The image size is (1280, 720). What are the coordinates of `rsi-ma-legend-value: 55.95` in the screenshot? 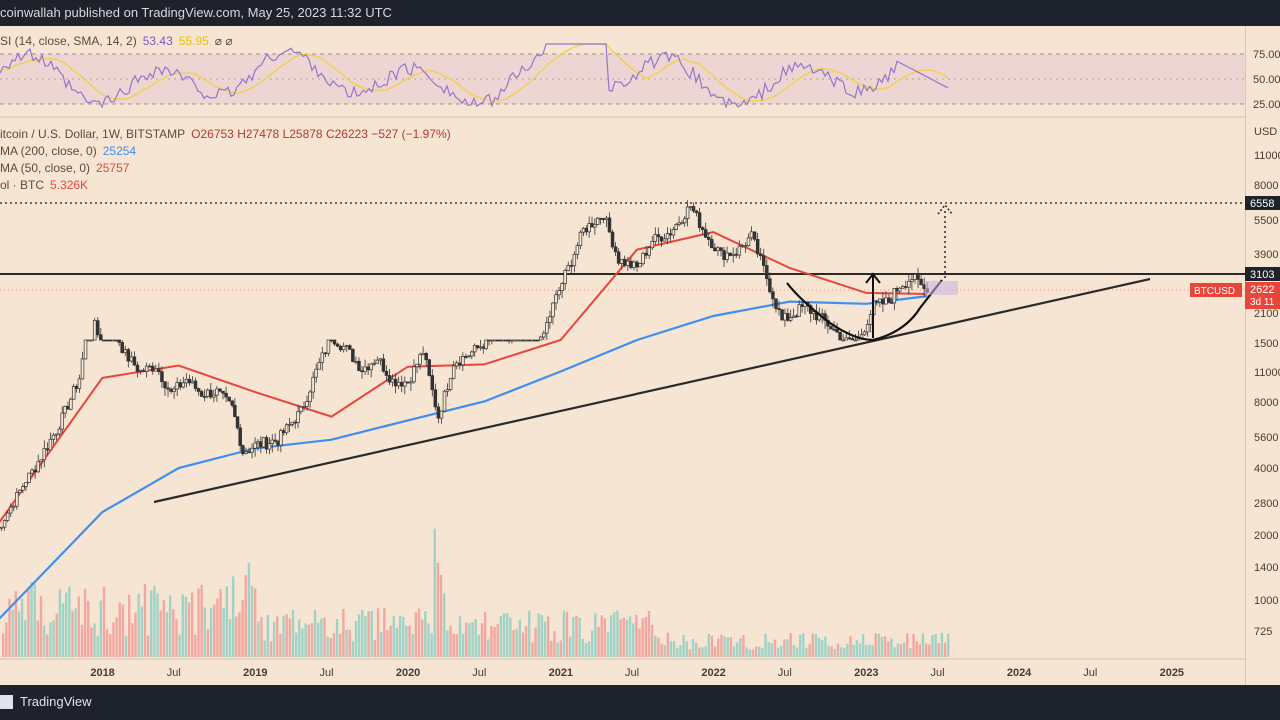 It's located at (193, 41).